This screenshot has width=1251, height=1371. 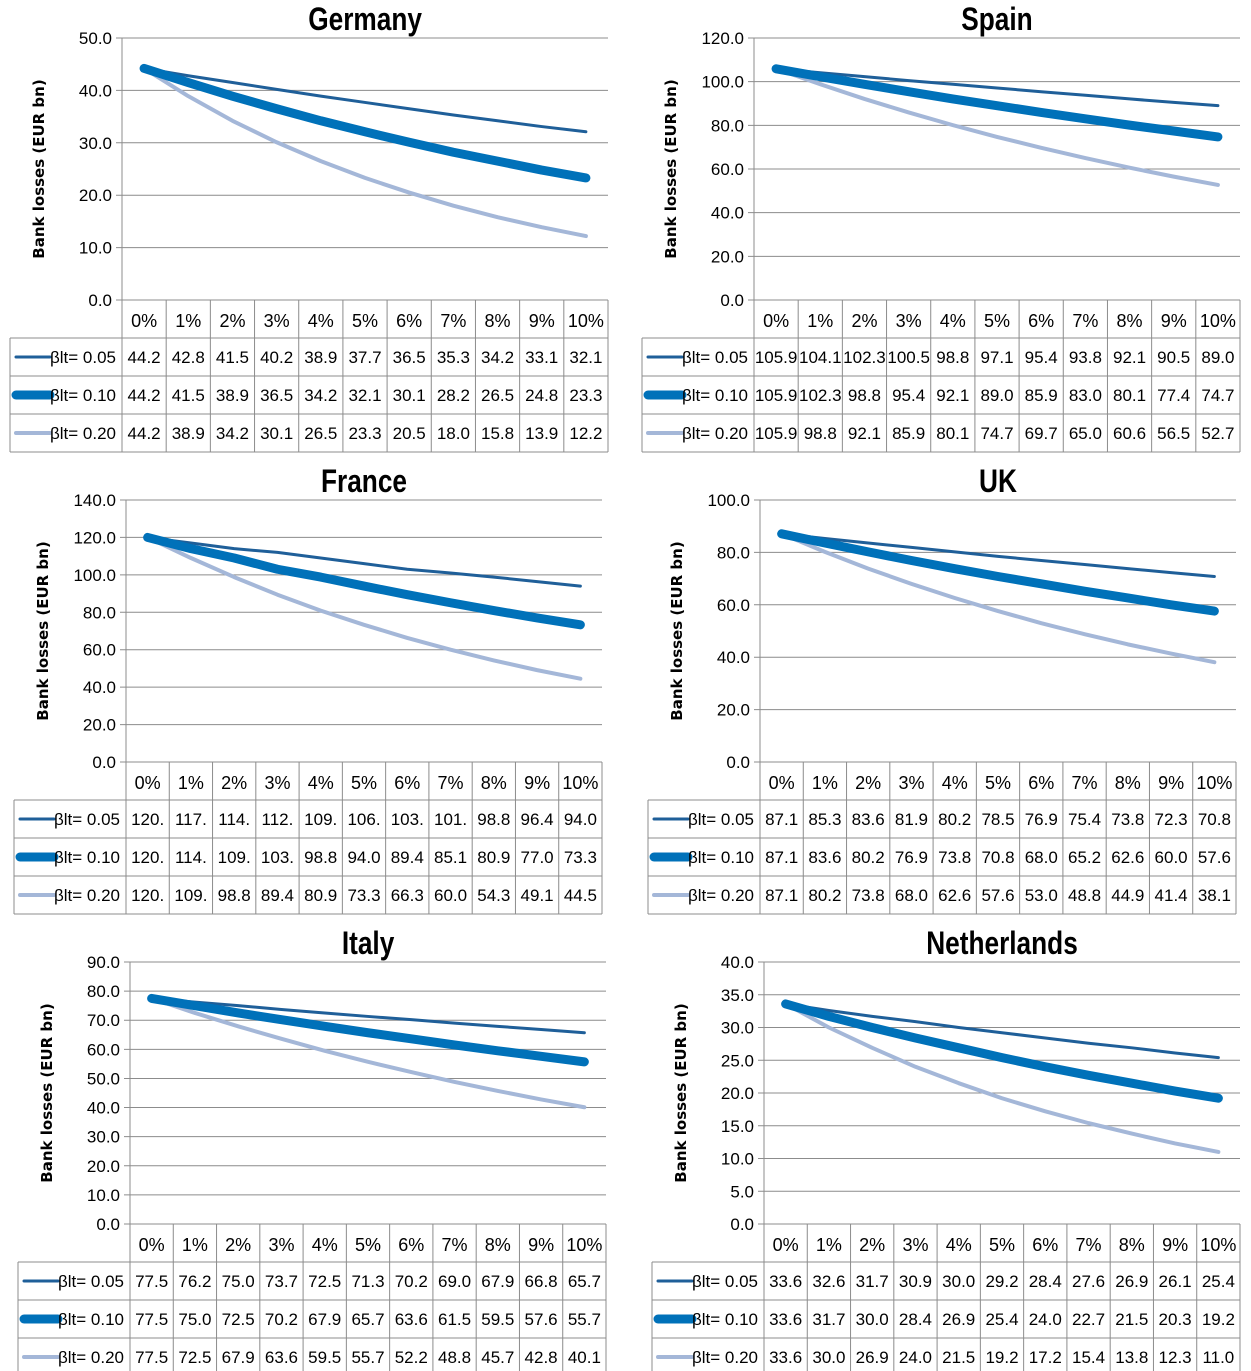 What do you see at coordinates (820, 395) in the screenshot?
I see `table-cell: 102.3` at bounding box center [820, 395].